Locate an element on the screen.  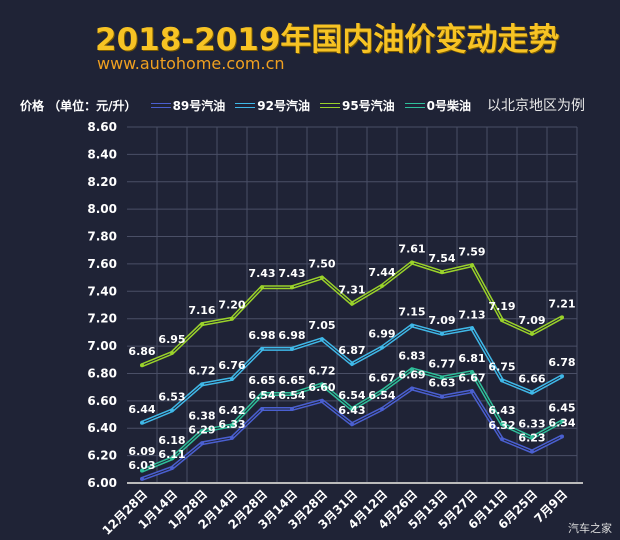
data-label: 7.09 is located at coordinates (441, 320).